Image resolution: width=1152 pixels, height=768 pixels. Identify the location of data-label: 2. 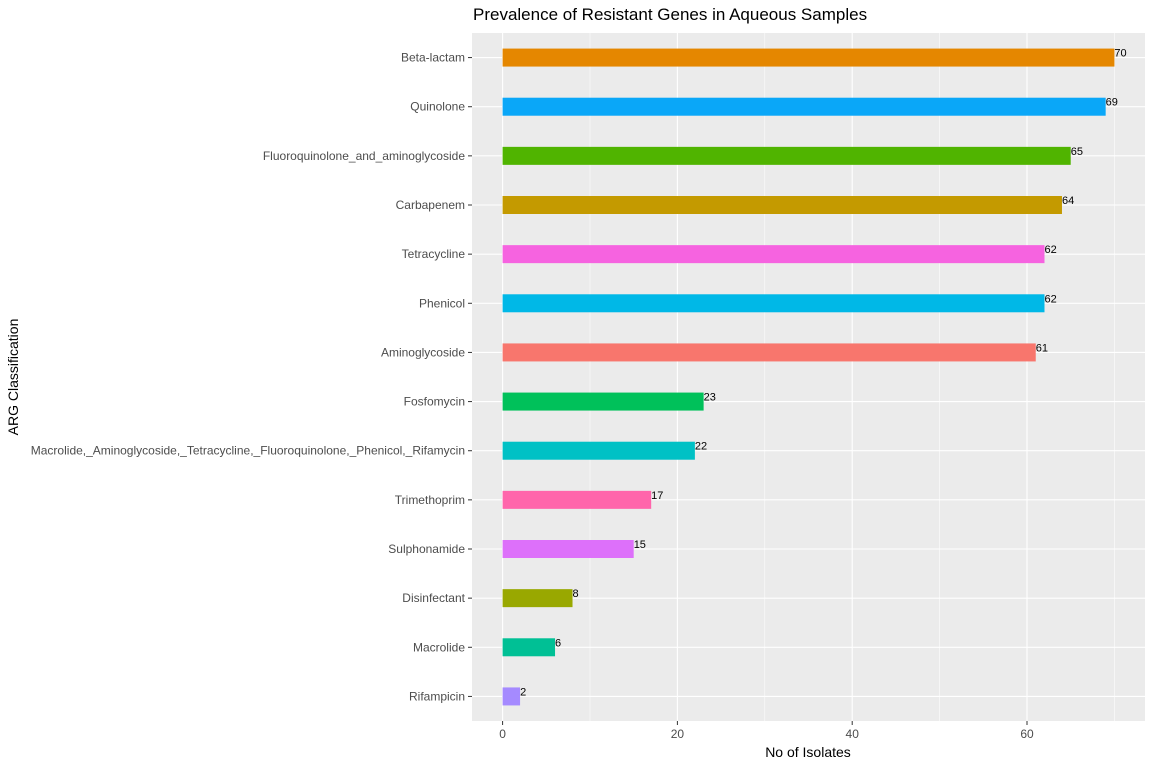
(523, 692).